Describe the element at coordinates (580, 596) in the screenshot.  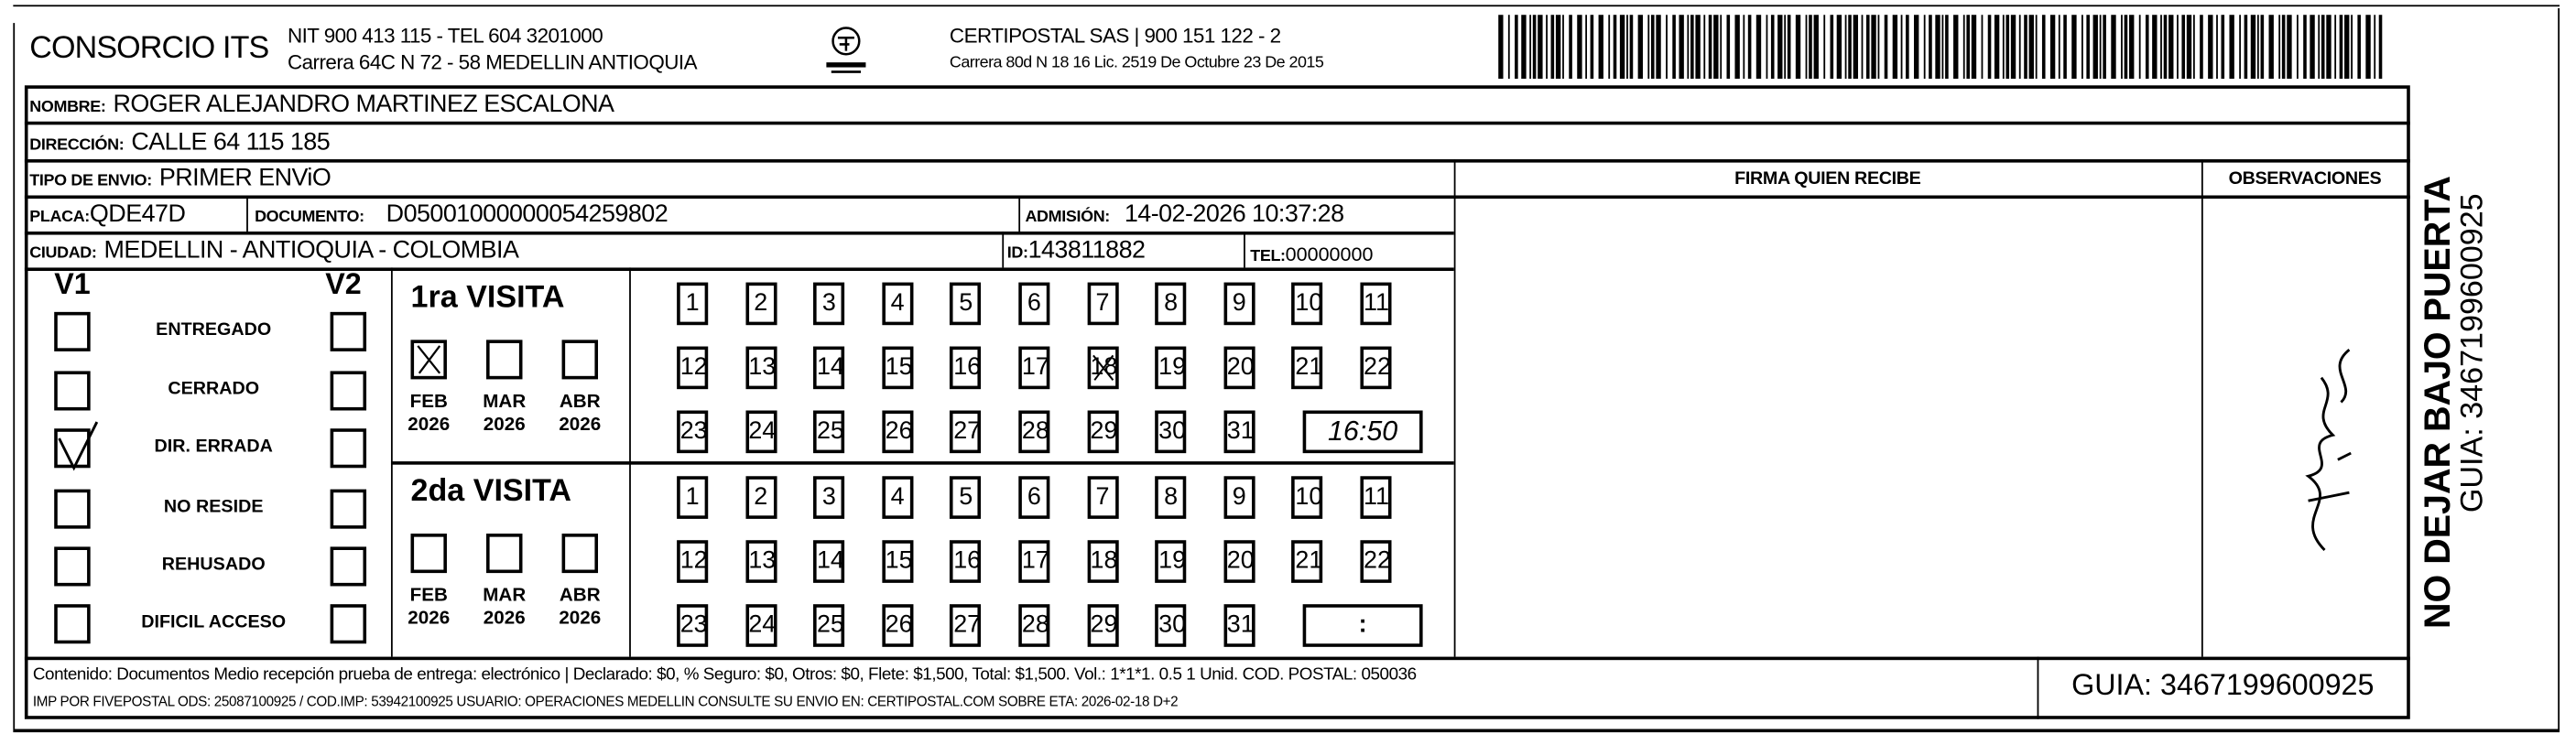
I see `month-name: ABR` at that location.